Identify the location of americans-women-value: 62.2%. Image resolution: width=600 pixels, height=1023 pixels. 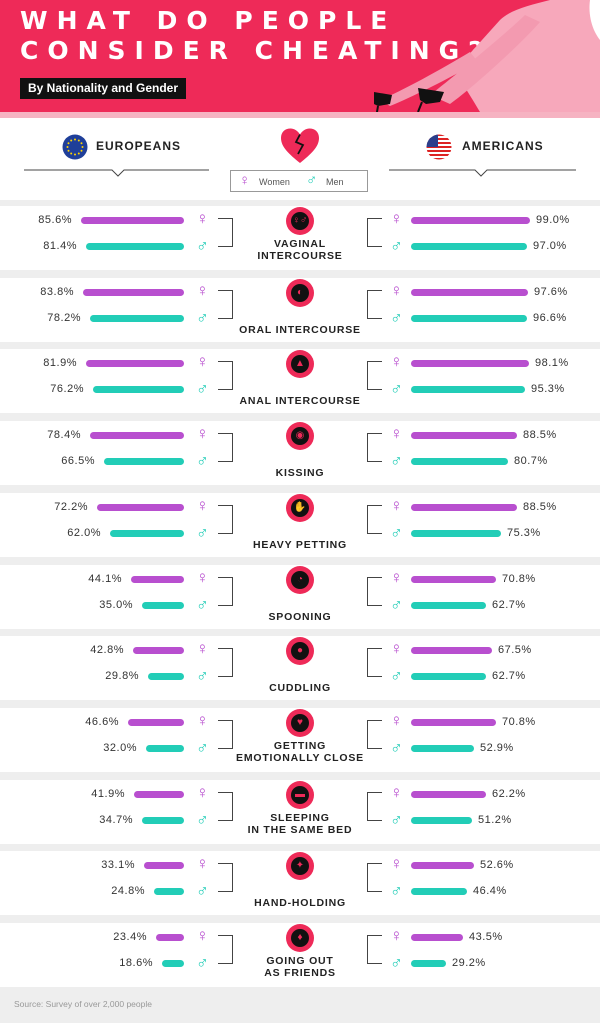
(509, 794).